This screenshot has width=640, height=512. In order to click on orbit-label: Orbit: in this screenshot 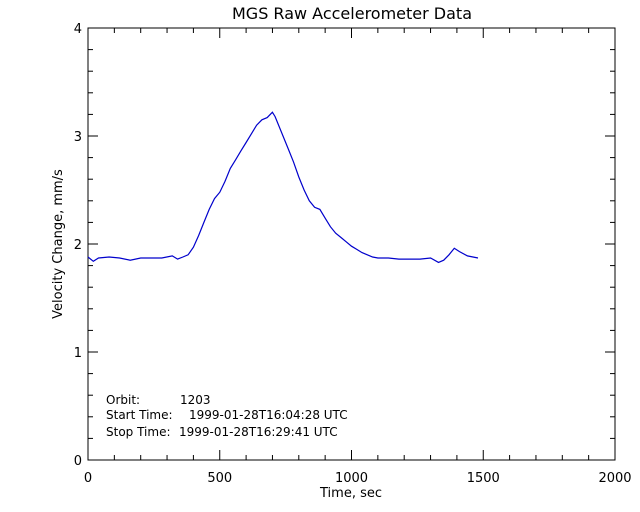, I will do `click(123, 400)`.